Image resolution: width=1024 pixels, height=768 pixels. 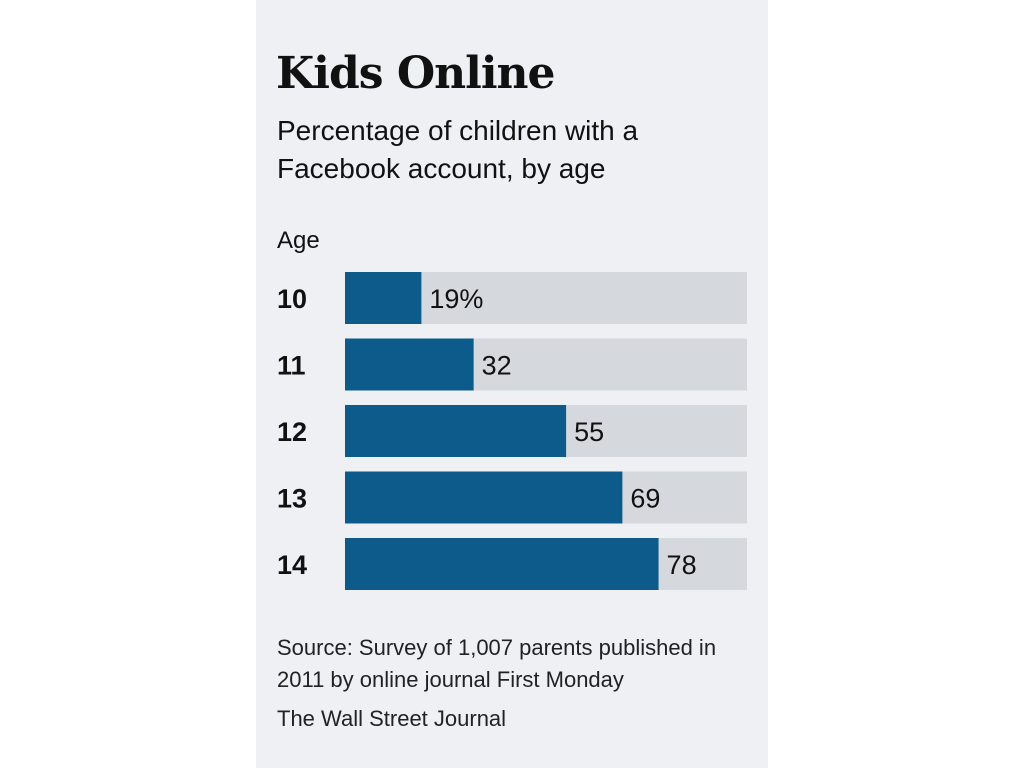 I want to click on value-label-11: 32, so click(x=497, y=366).